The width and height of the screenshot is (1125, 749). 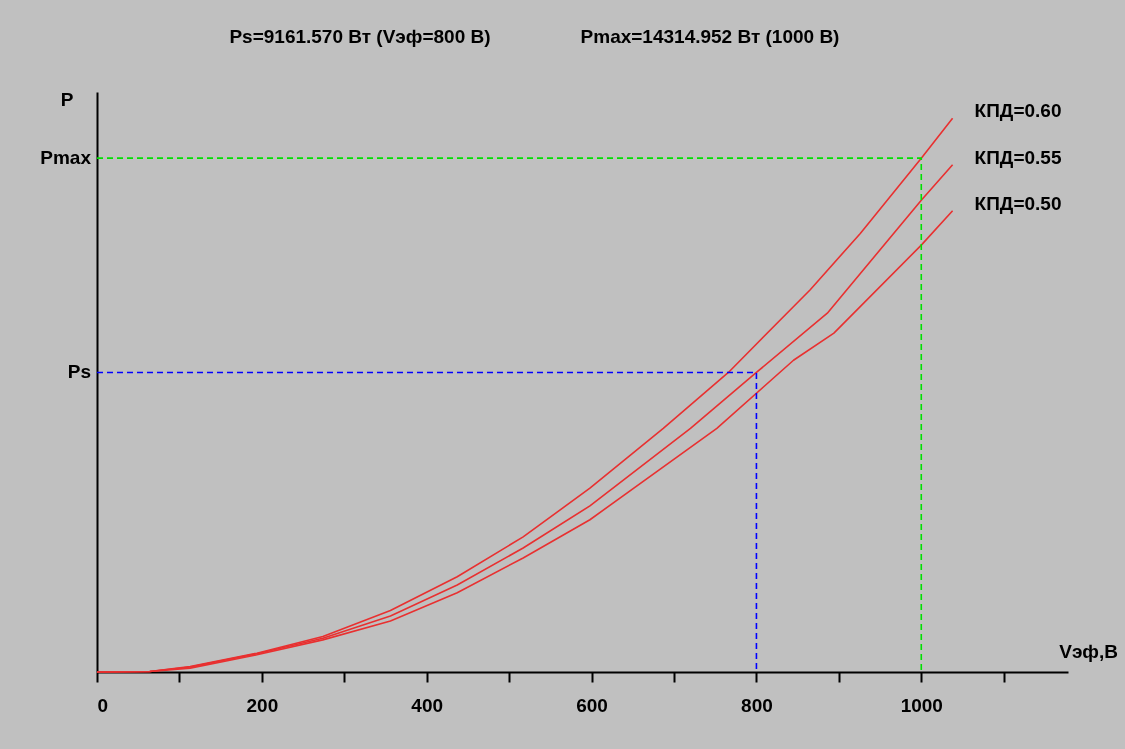 I want to click on y-axis-title: P, so click(x=67, y=99).